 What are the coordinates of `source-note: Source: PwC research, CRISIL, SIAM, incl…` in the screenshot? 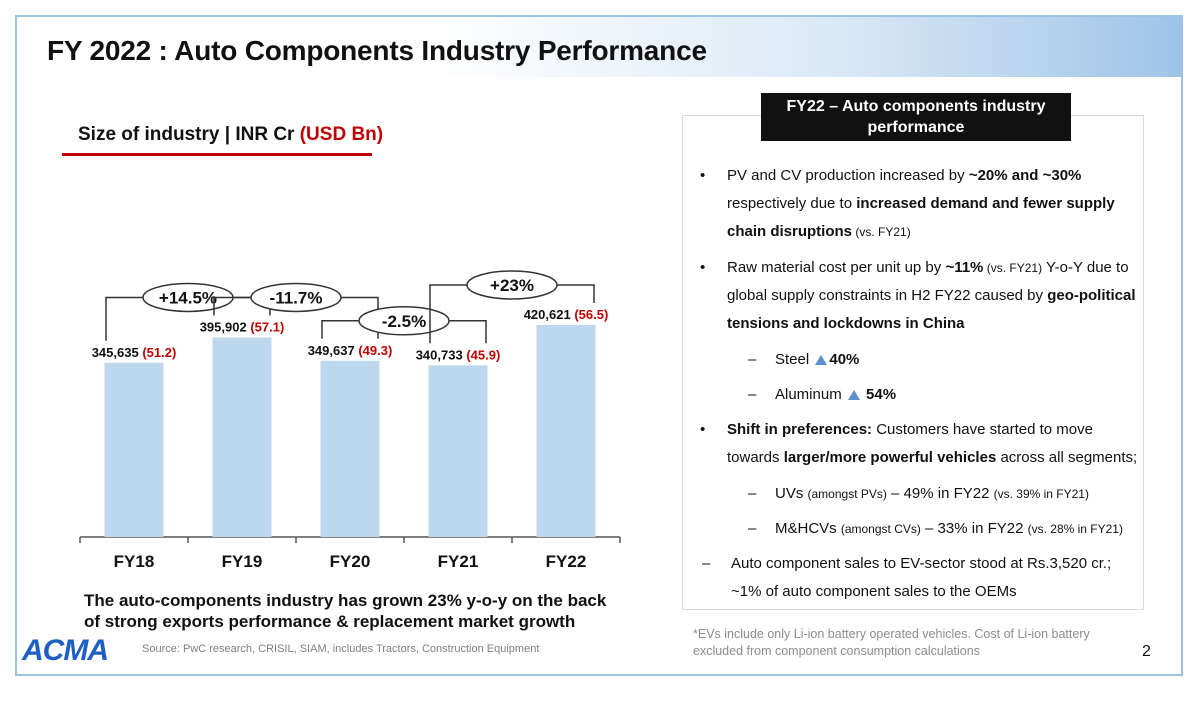 It's located at (341, 649).